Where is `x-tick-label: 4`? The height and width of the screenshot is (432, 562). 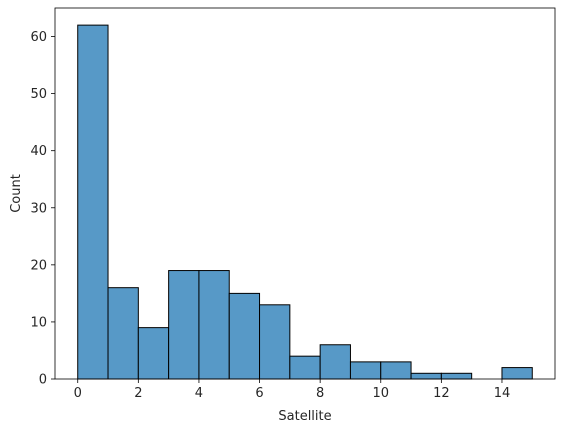
x-tick-label: 4 is located at coordinates (199, 393).